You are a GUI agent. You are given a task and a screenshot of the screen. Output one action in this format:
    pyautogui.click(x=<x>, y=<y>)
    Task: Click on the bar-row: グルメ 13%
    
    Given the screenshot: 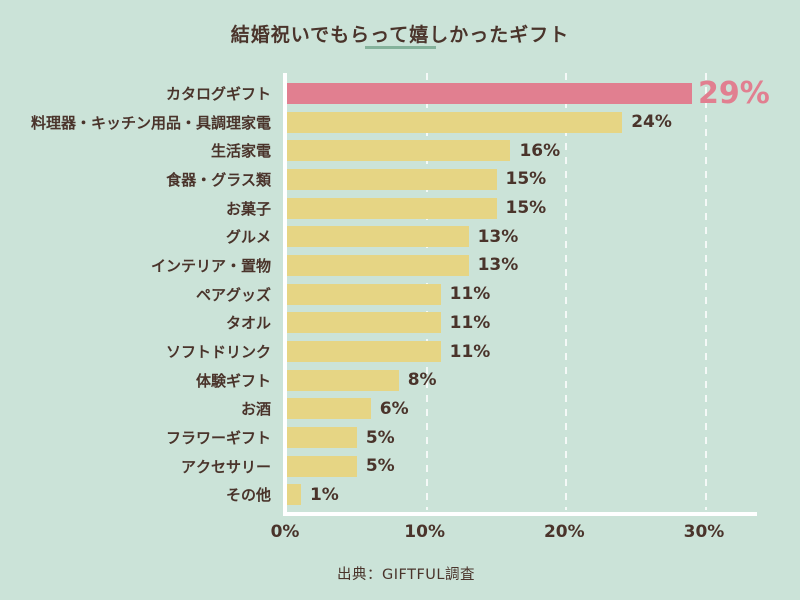 What is the action you would take?
    pyautogui.click(x=400, y=236)
    